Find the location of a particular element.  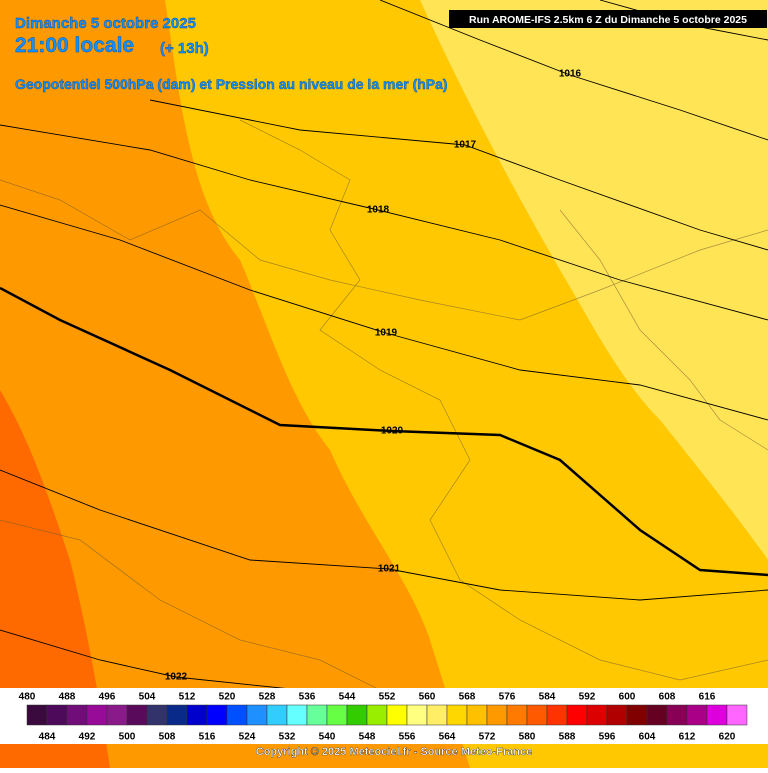

zone-red-orange is located at coordinates (55, 579).